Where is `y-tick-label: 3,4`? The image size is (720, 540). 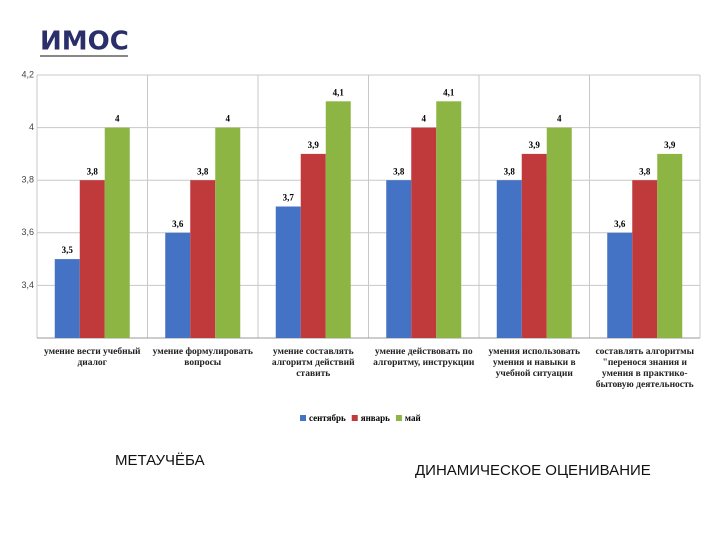
y-tick-label: 3,4 is located at coordinates (27, 285).